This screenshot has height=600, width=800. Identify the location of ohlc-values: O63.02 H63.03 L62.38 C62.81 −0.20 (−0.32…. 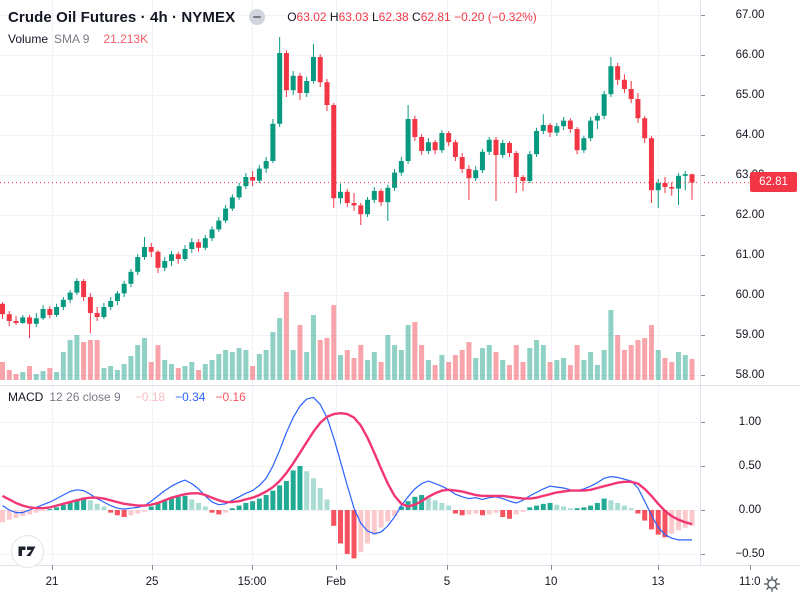
(412, 17).